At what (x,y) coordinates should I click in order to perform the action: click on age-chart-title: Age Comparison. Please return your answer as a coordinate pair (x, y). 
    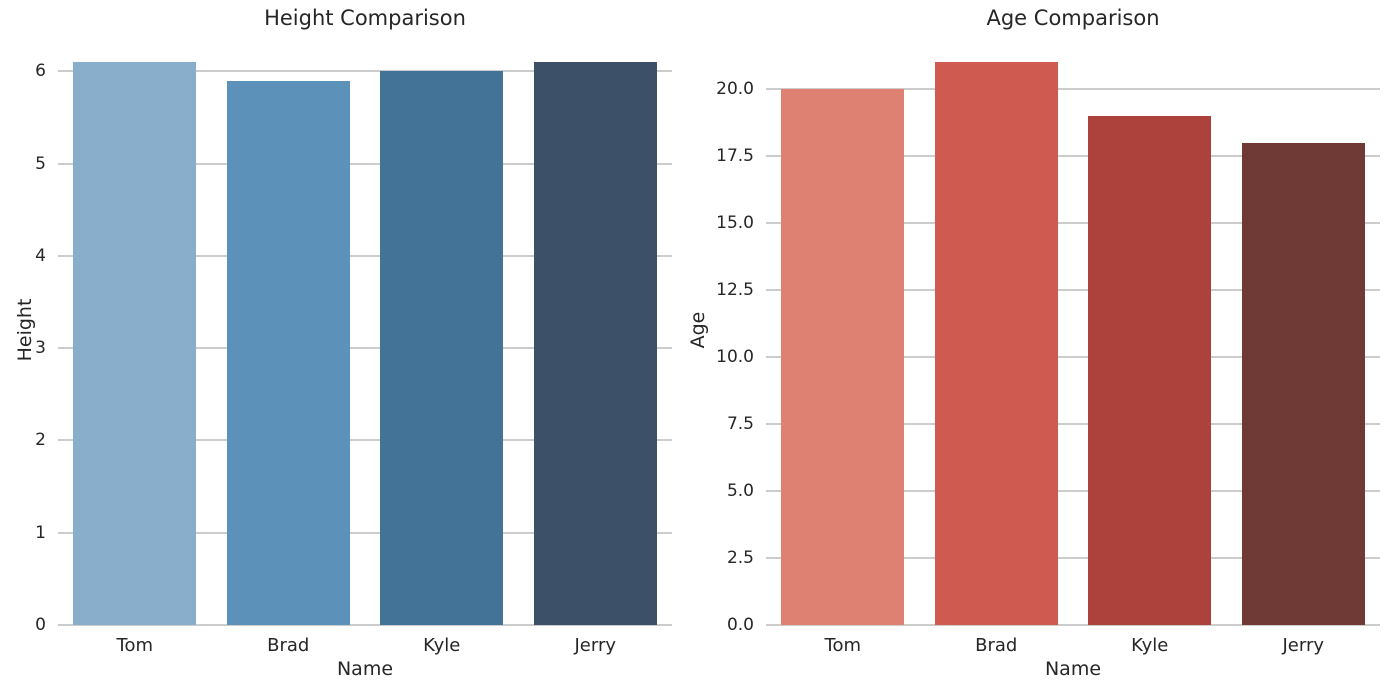
    Looking at the image, I should click on (1073, 18).